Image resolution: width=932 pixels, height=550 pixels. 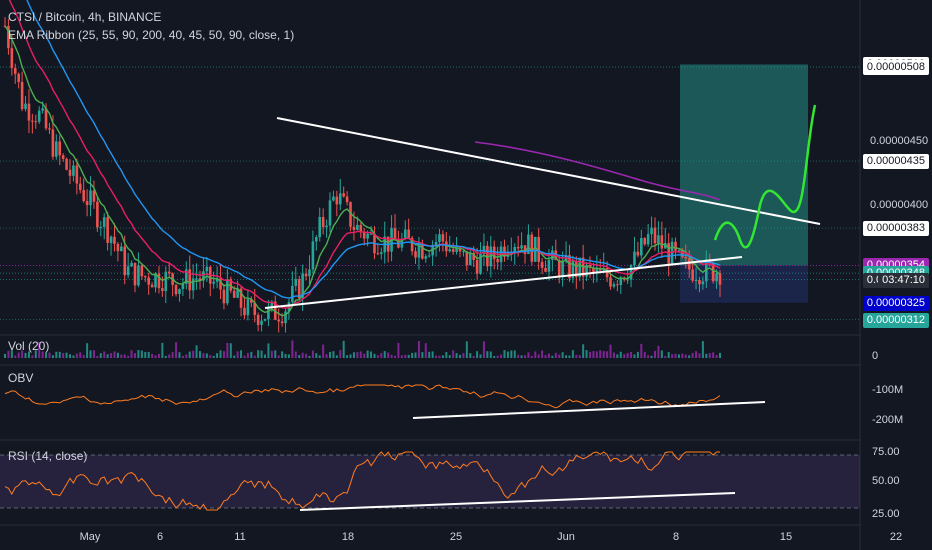 What do you see at coordinates (888, 390) in the screenshot?
I see `indicator-axis-label: -100M` at bounding box center [888, 390].